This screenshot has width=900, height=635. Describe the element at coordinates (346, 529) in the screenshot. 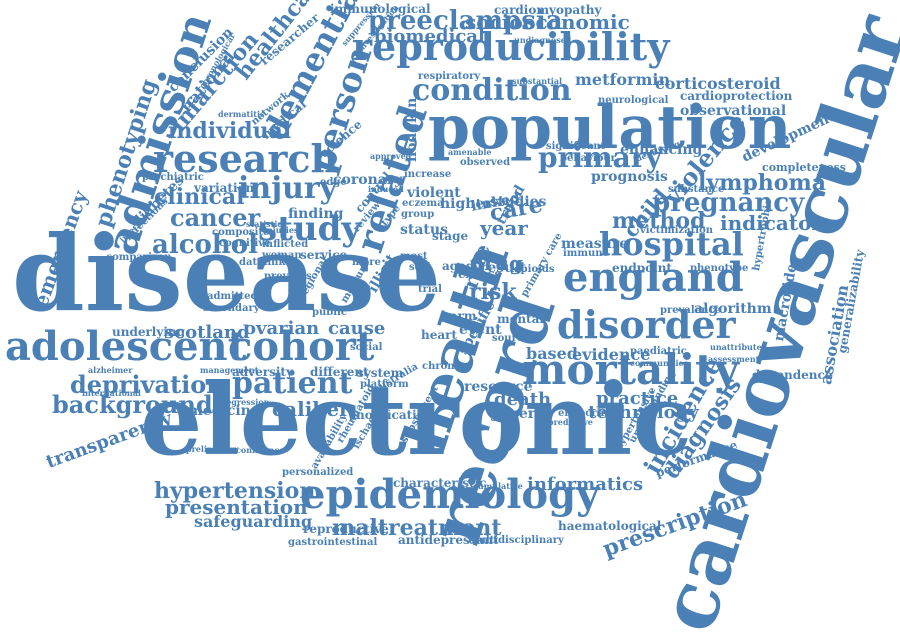

I see `cloud-word: reproductive` at that location.